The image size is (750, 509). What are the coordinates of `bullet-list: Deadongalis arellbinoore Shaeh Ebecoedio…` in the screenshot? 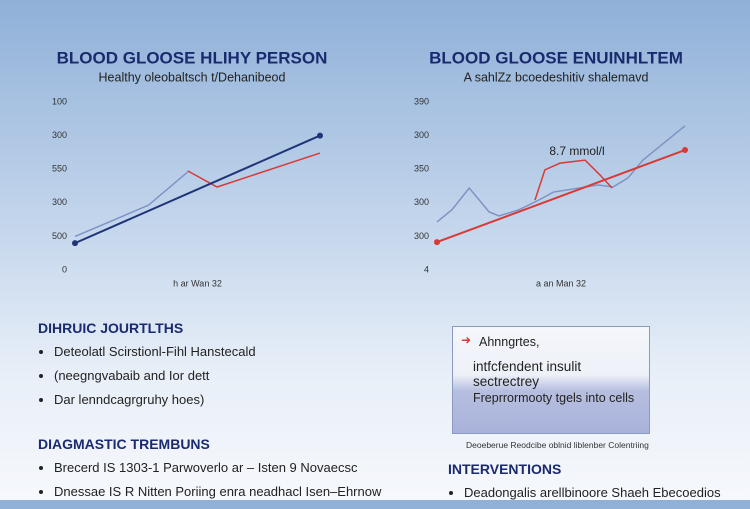 It's located at (584, 492).